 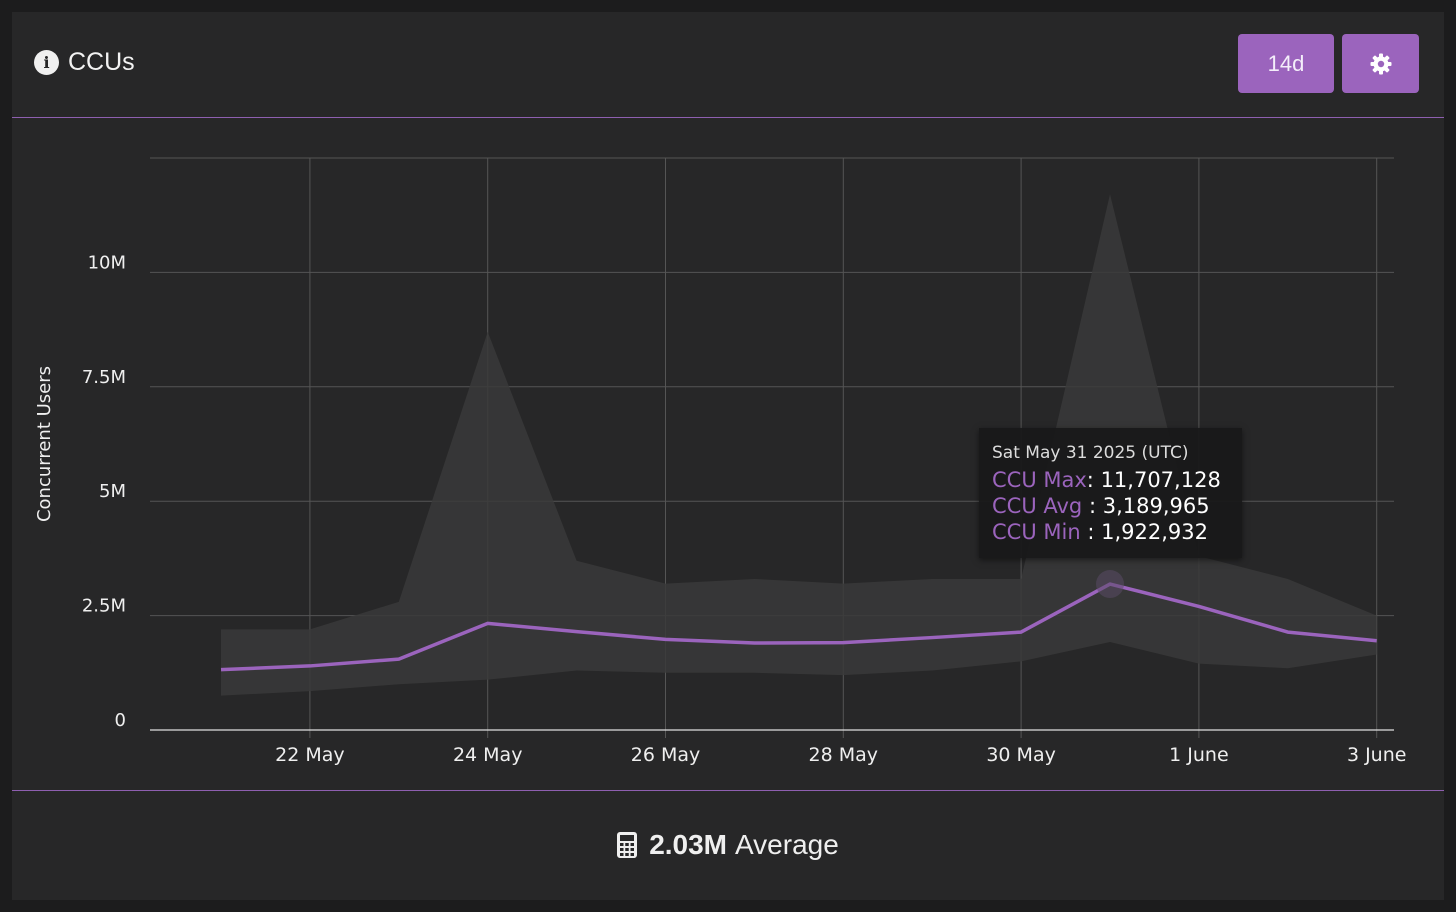 I want to click on tooltip-max-label: CCU Max, so click(x=1039, y=480).